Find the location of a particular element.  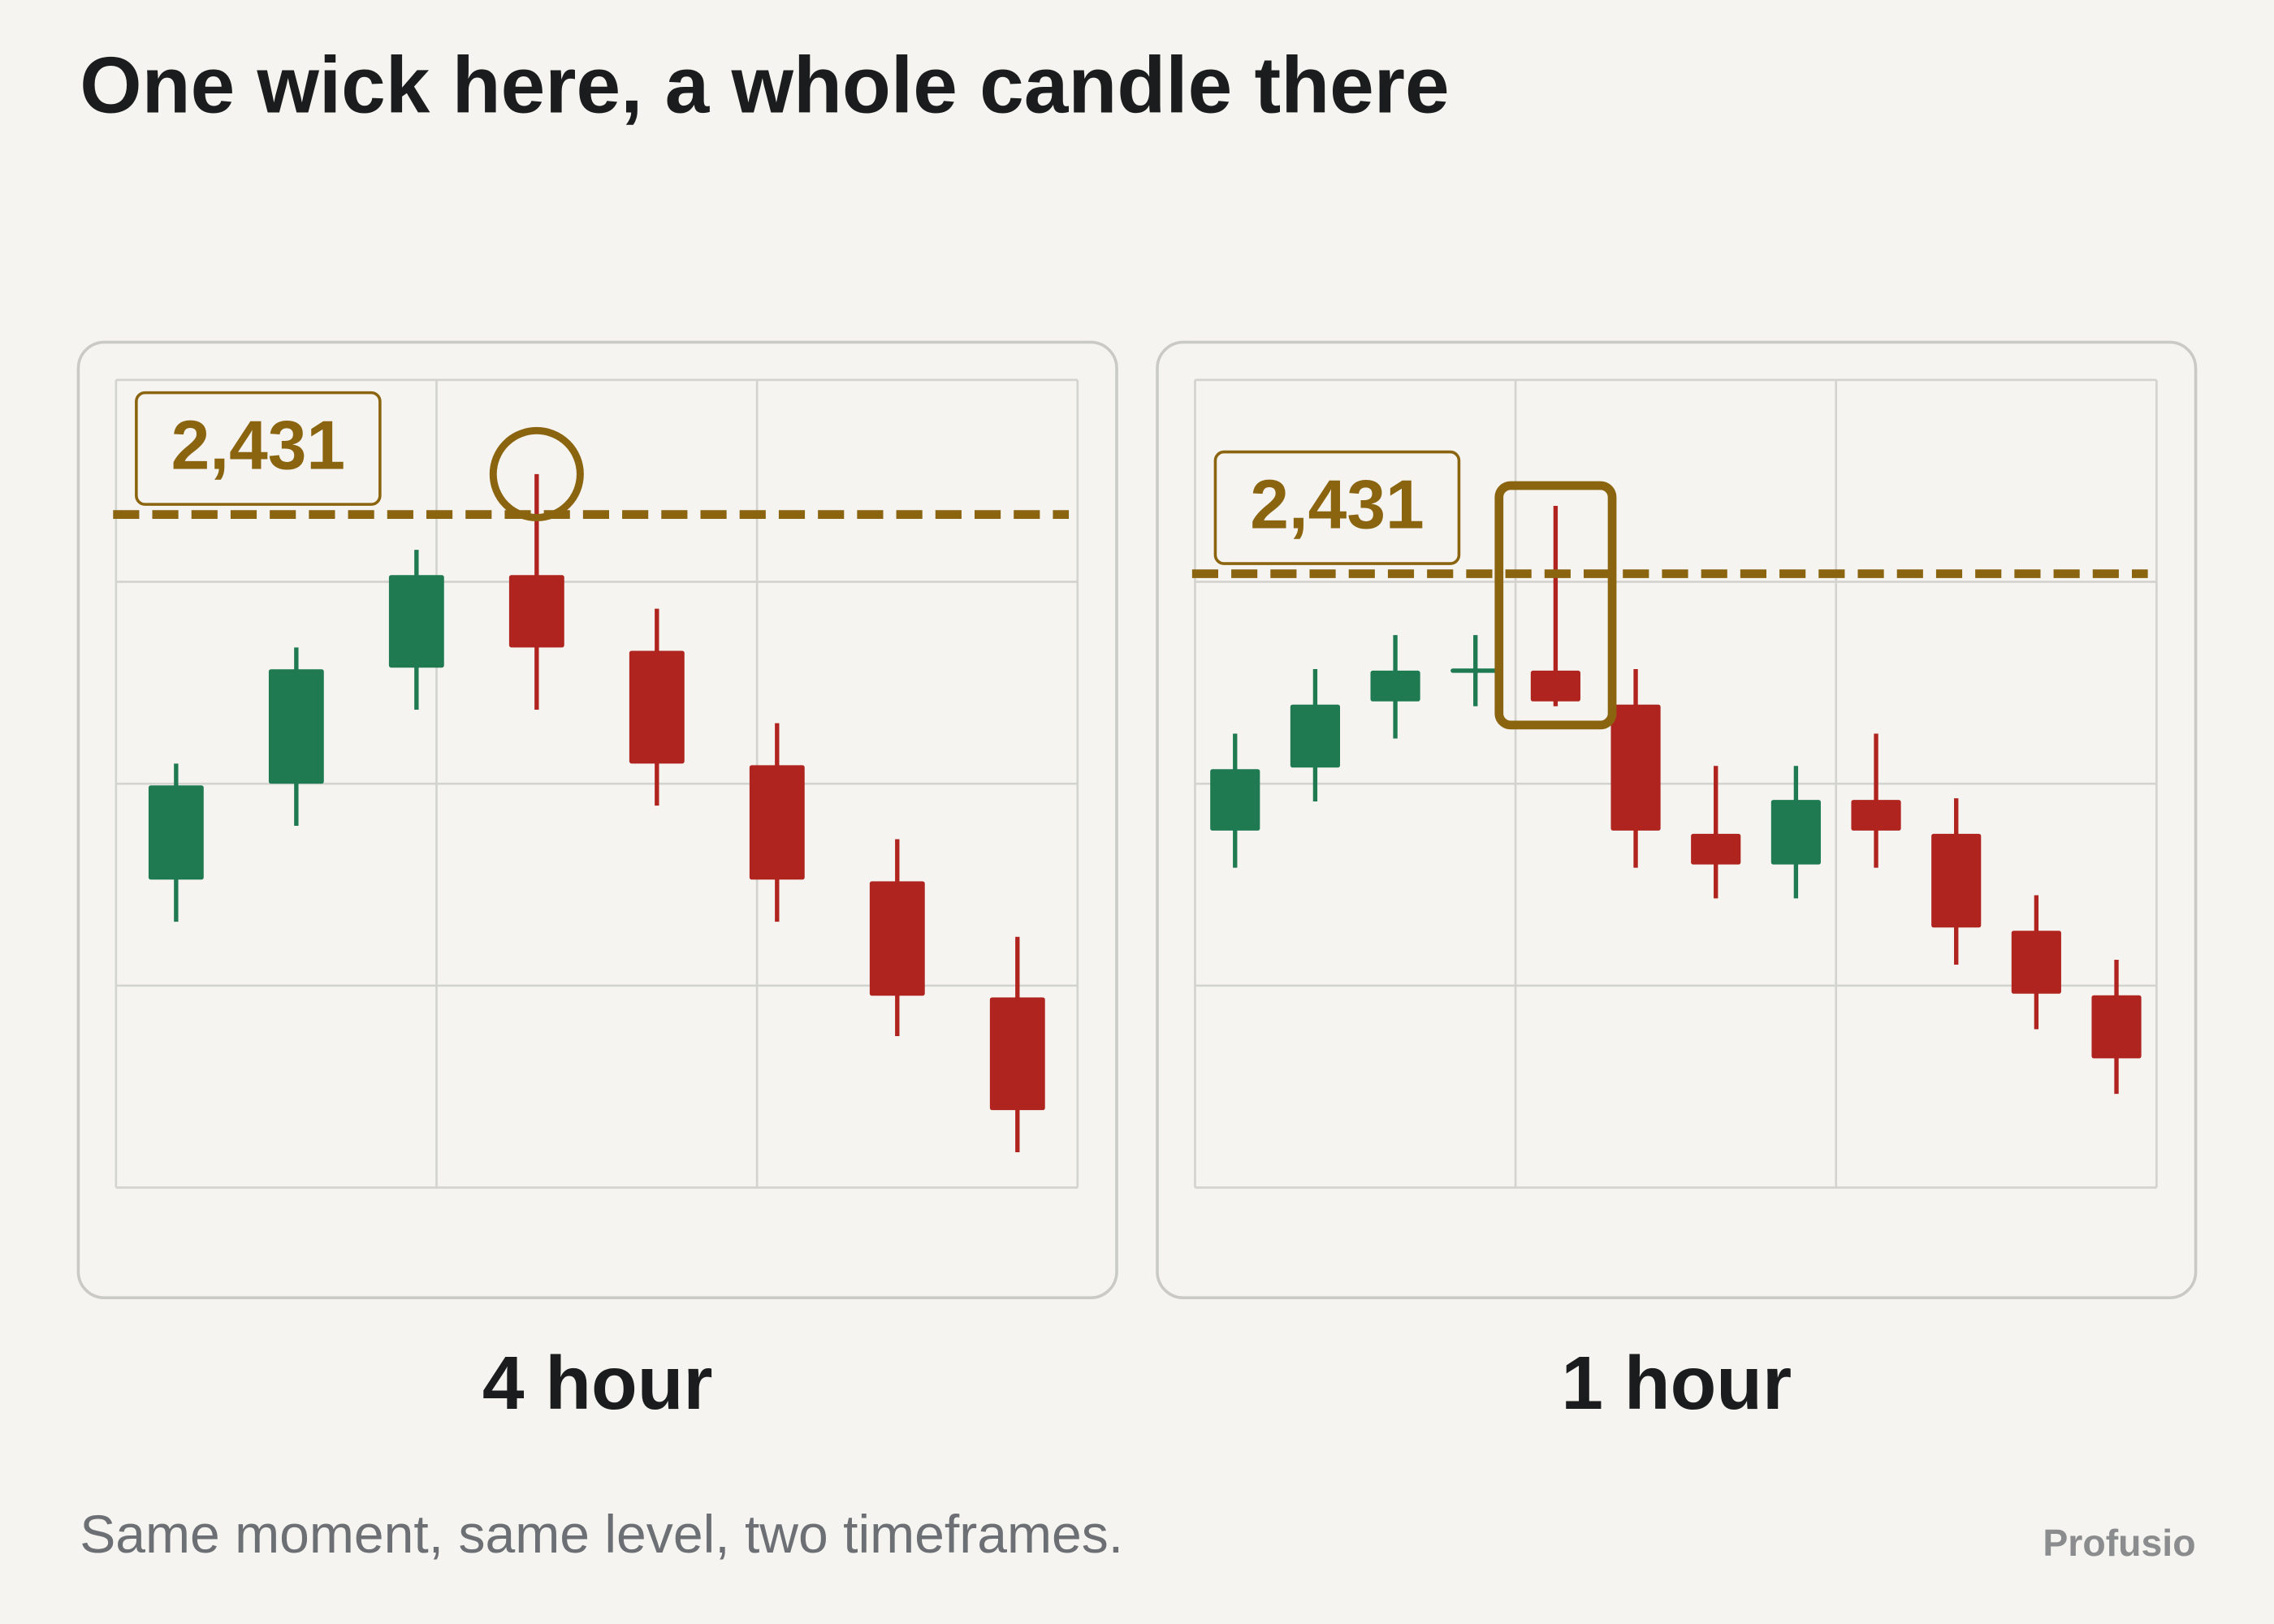

page-title: One wick here, a whole candle there is located at coordinates (765, 85).